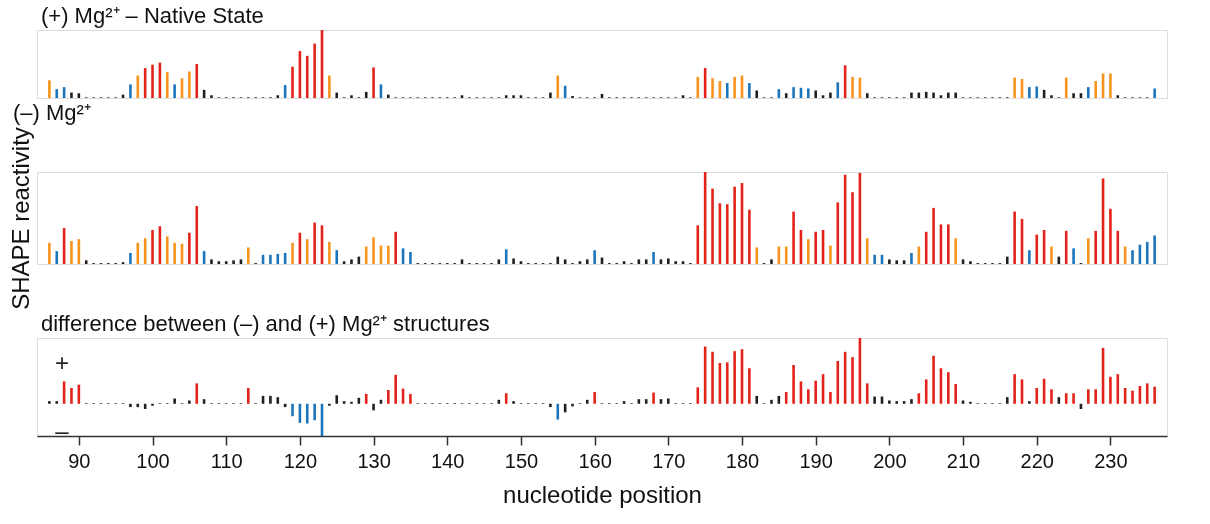 The width and height of the screenshot is (1210, 524). I want to click on annotation: +, so click(62, 362).